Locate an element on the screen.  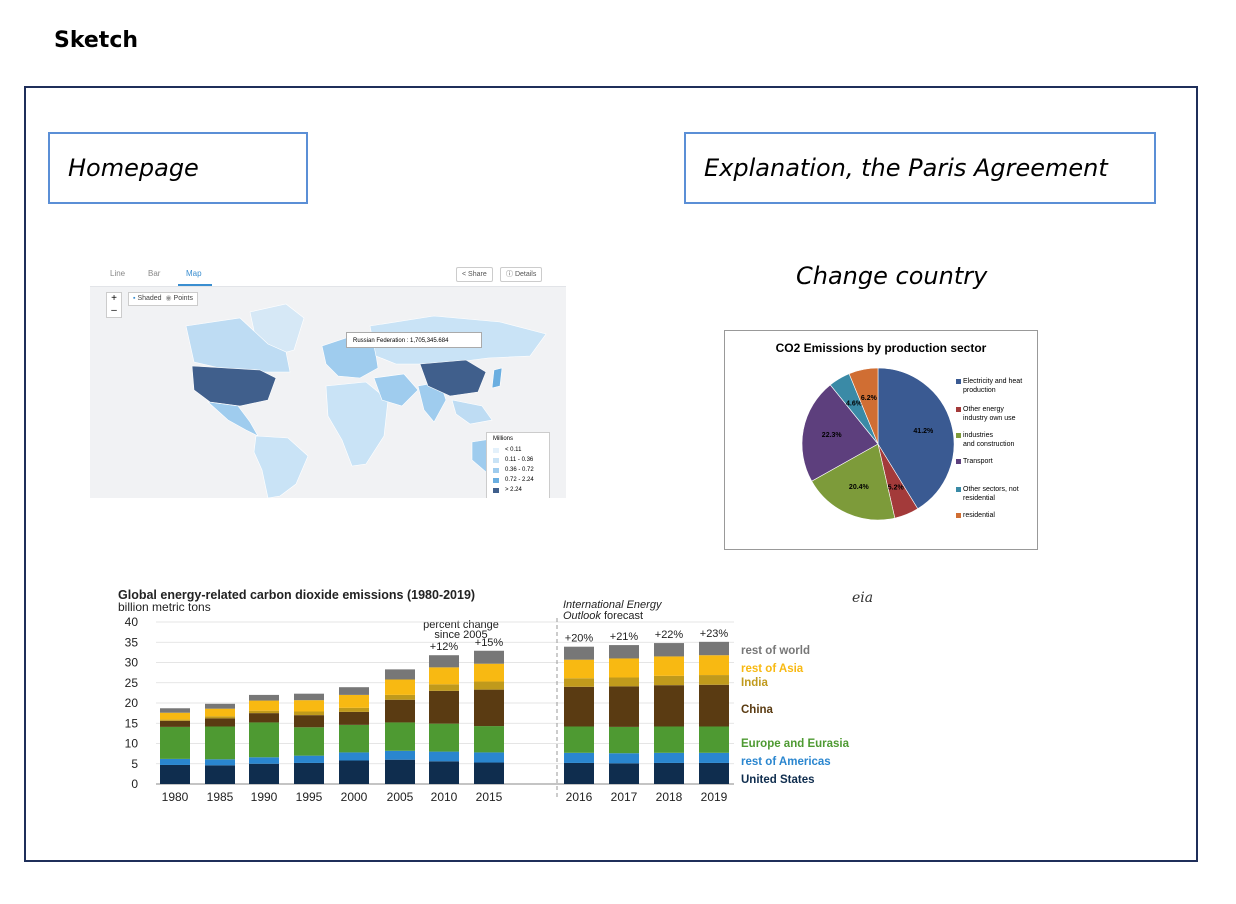
share-button: < Share is located at coordinates (474, 274).